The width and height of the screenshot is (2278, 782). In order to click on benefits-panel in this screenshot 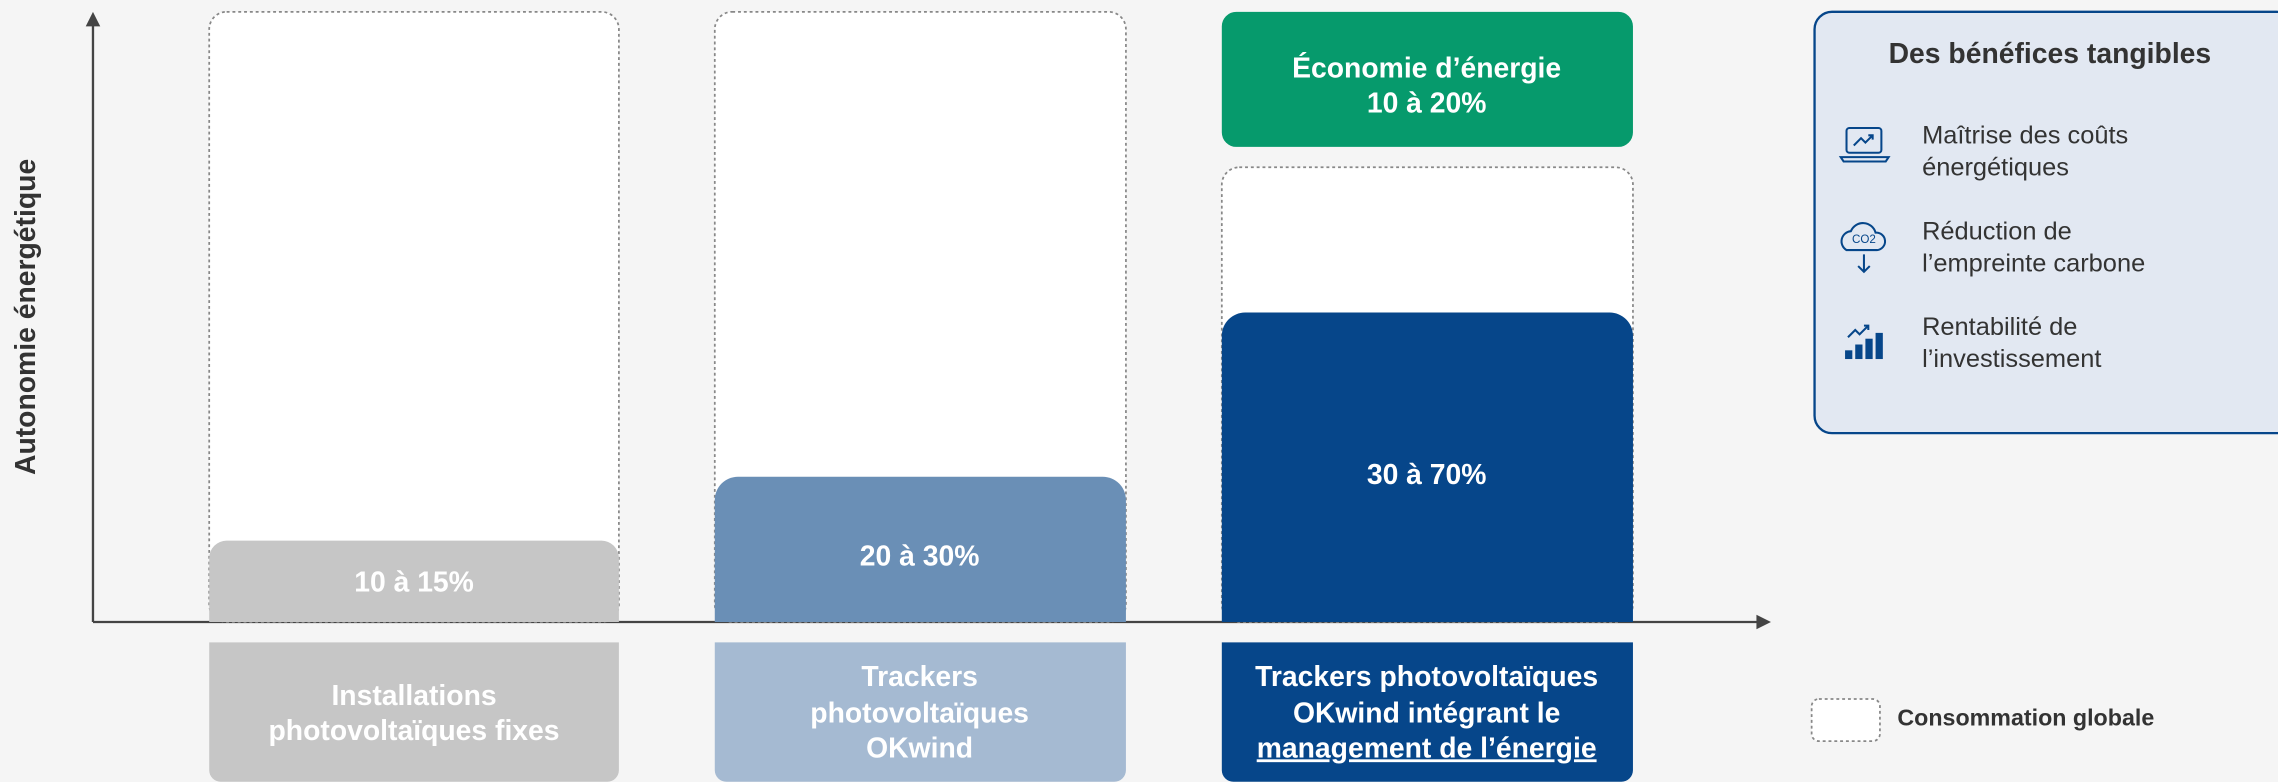, I will do `click(2045, 222)`.